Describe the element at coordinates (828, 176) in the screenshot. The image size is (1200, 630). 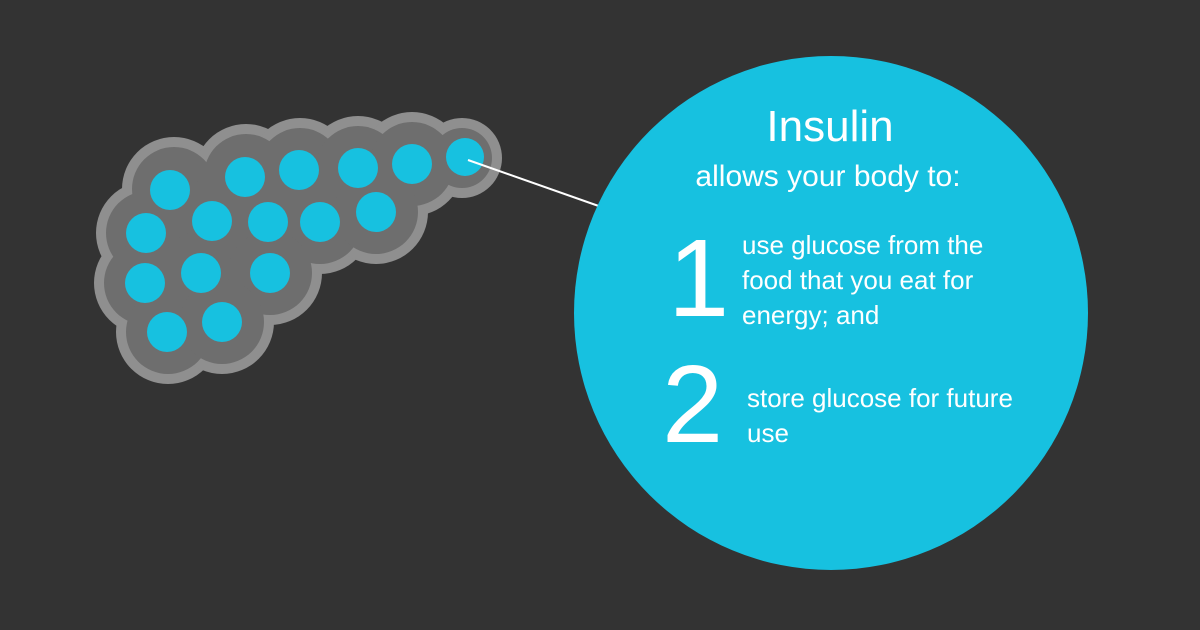
I see `callout-subtitle: allows your body to:` at that location.